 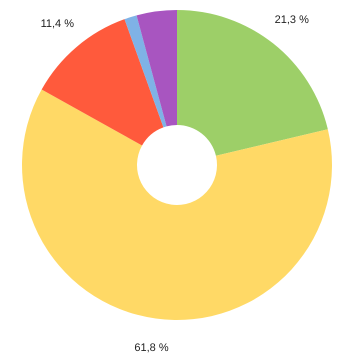 What do you see at coordinates (292, 20) in the screenshot?
I see `data-label: 21,3 %` at bounding box center [292, 20].